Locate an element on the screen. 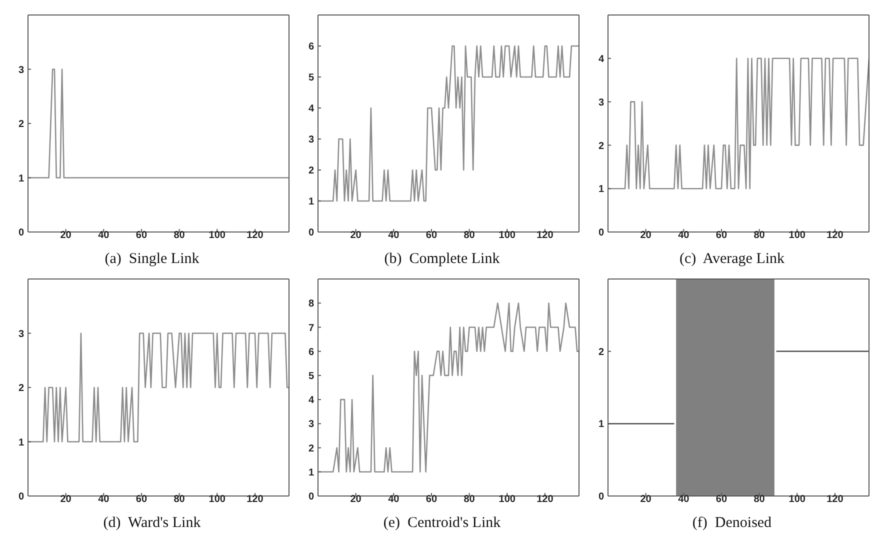 The width and height of the screenshot is (875, 539). text: (e) Centroid's Link is located at coordinates (442, 523).